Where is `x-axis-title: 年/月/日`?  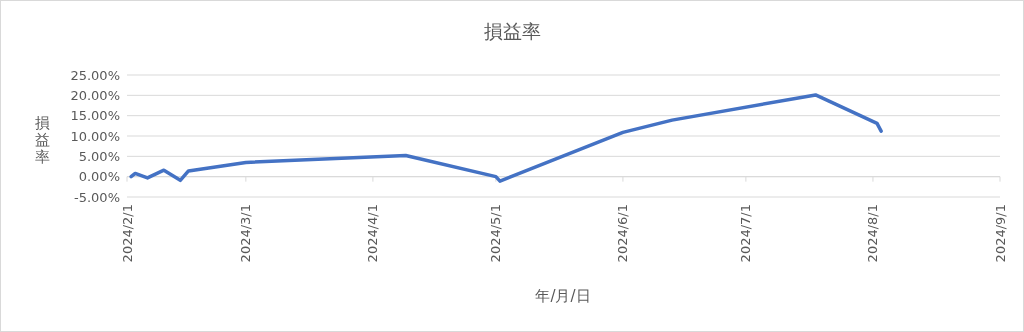
x-axis-title: 年/月/日 is located at coordinates (563, 296).